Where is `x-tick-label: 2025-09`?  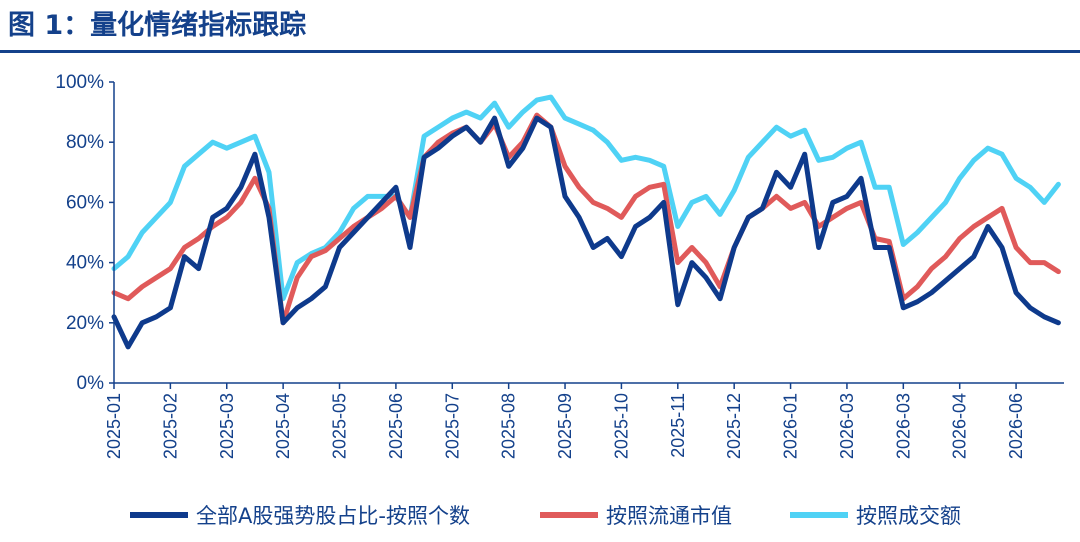
x-tick-label: 2025-09 is located at coordinates (565, 426).